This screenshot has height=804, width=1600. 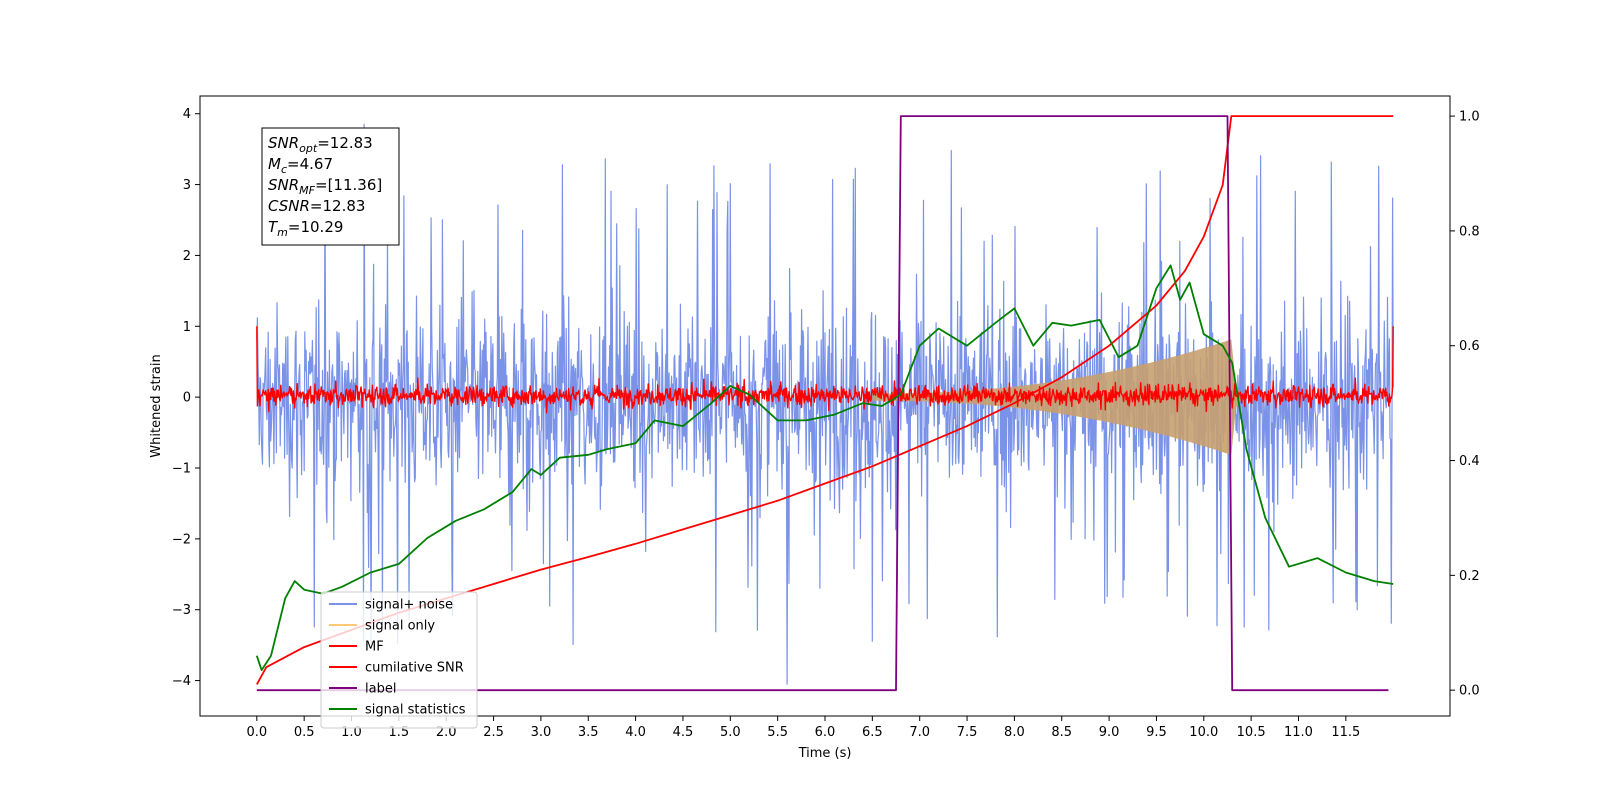 I want to click on series-mf, so click(x=825, y=370).